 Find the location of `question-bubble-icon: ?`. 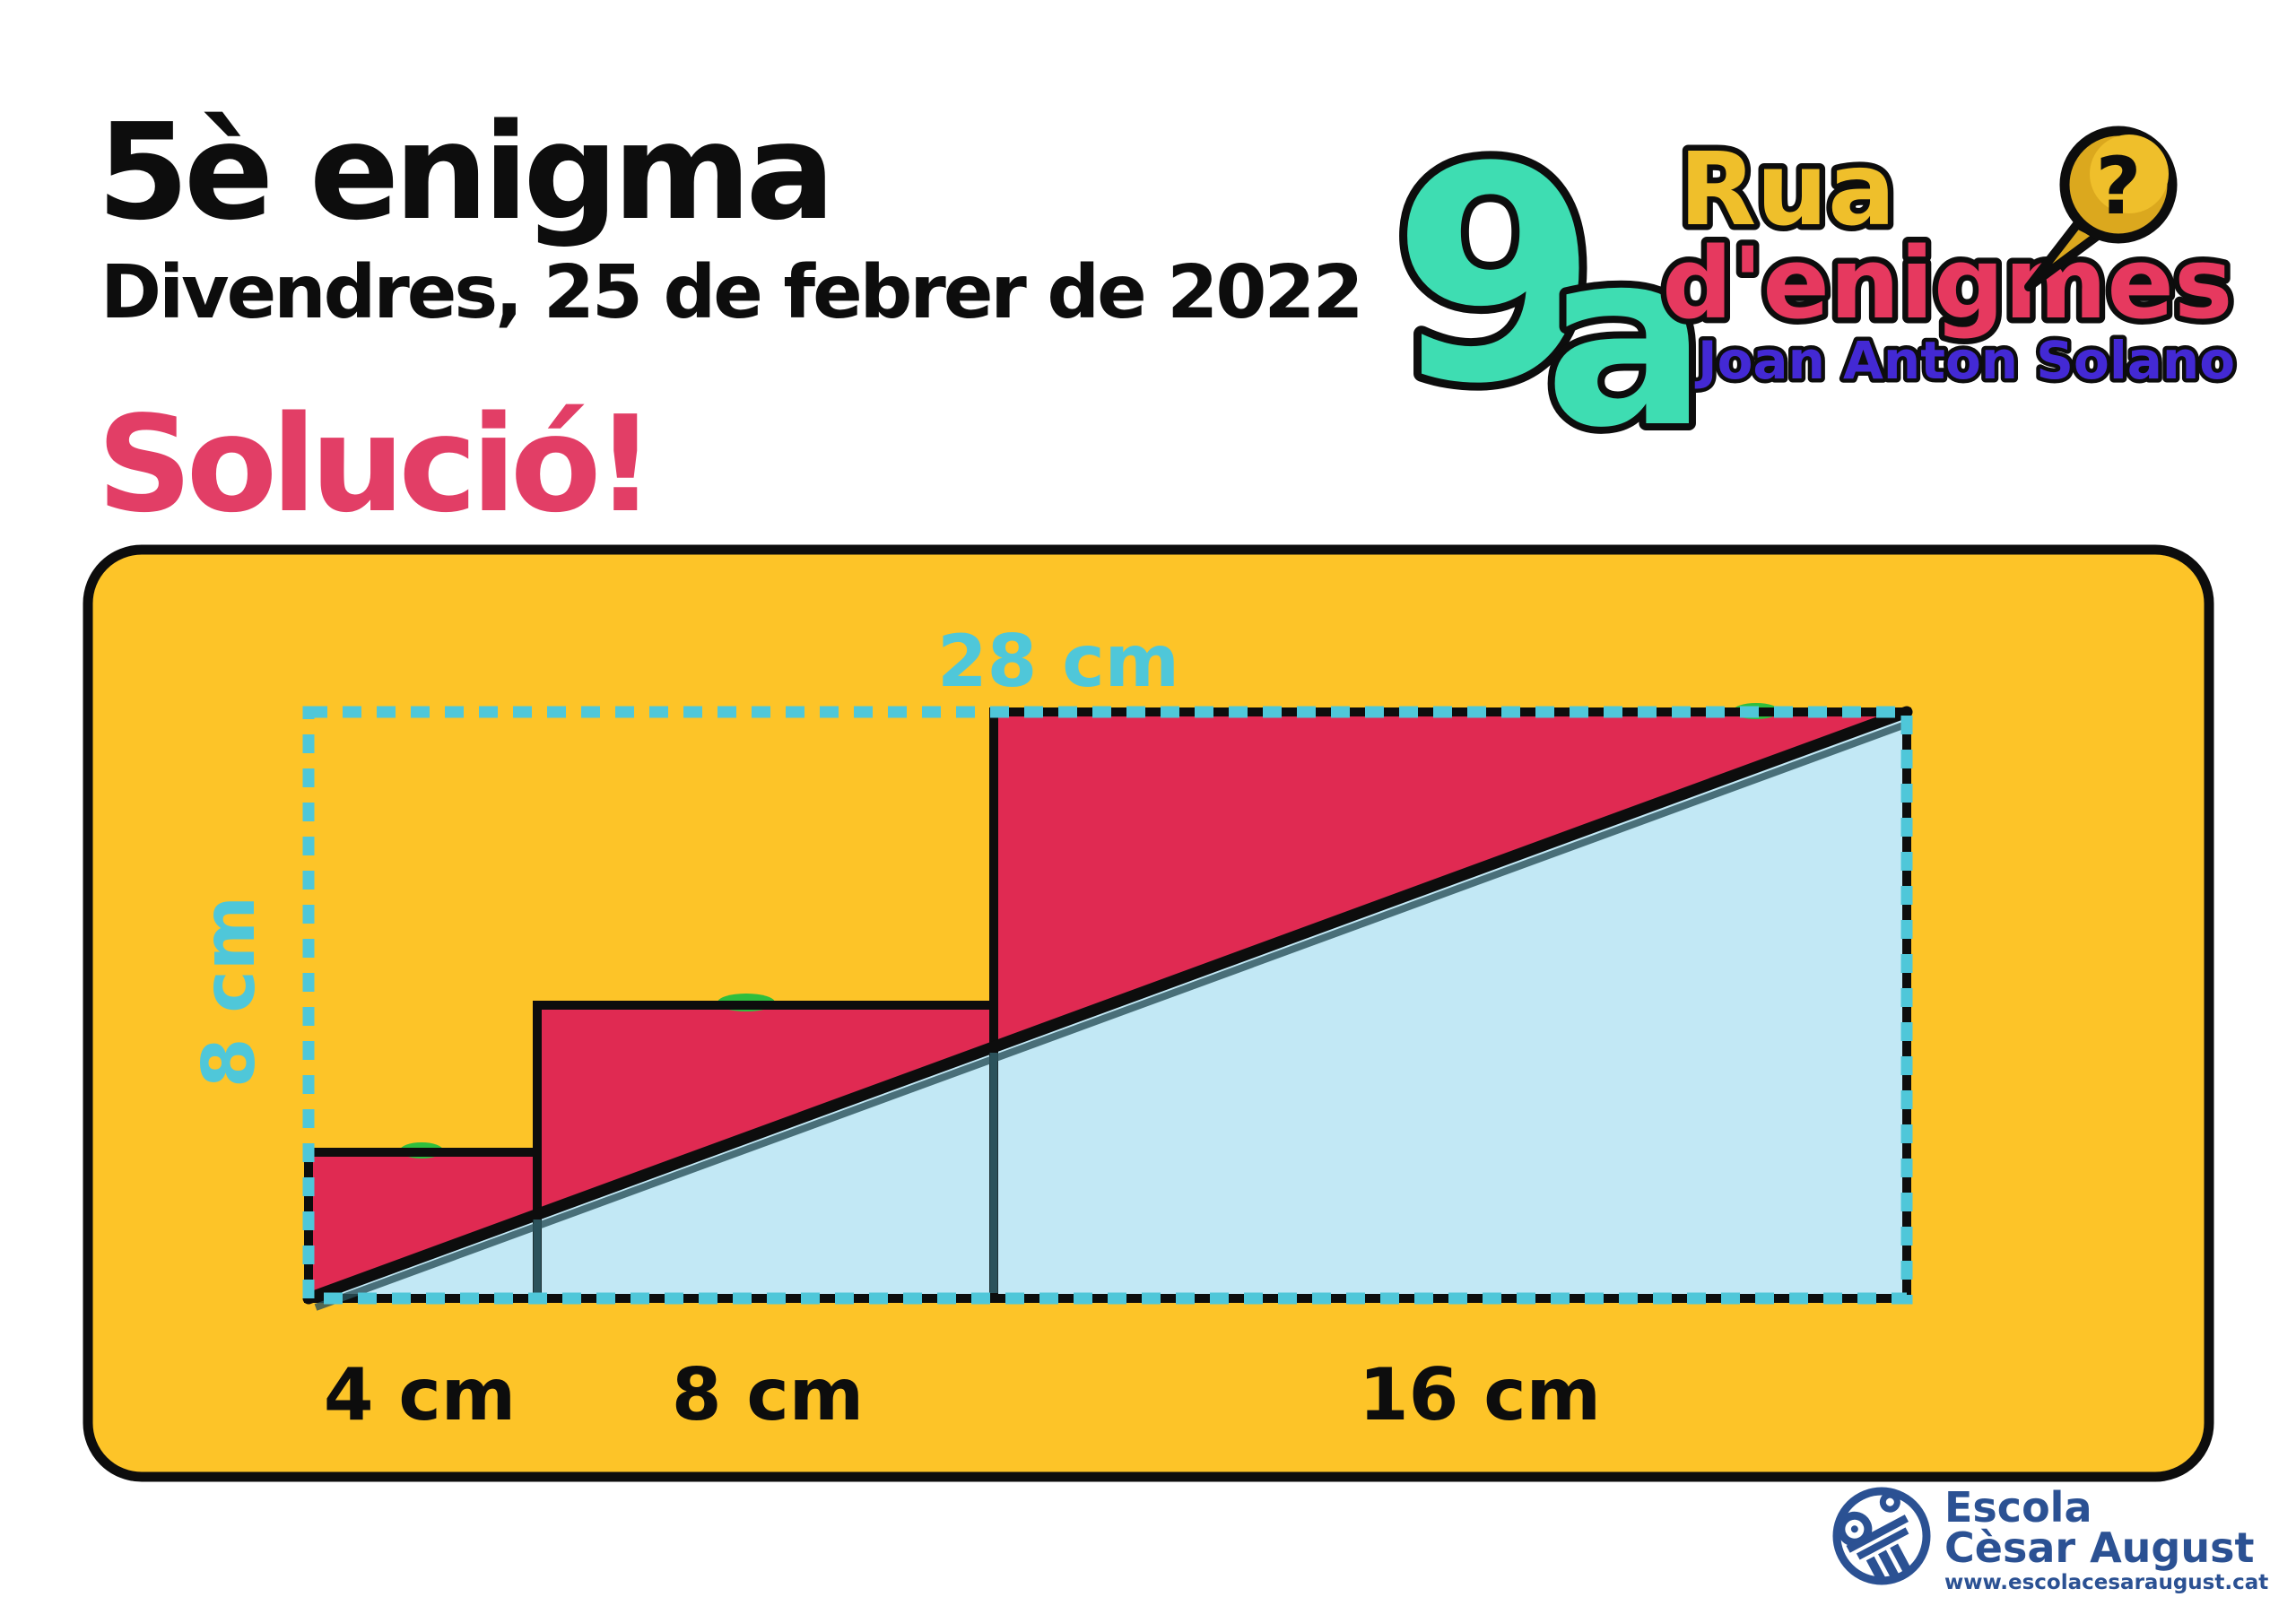

question-bubble-icon: ? is located at coordinates (2101, 208).